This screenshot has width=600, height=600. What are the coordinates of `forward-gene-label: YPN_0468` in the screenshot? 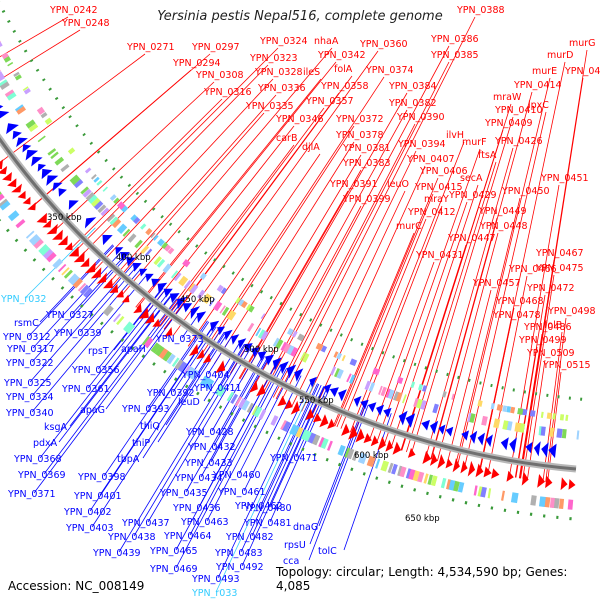 It's located at (519, 301).